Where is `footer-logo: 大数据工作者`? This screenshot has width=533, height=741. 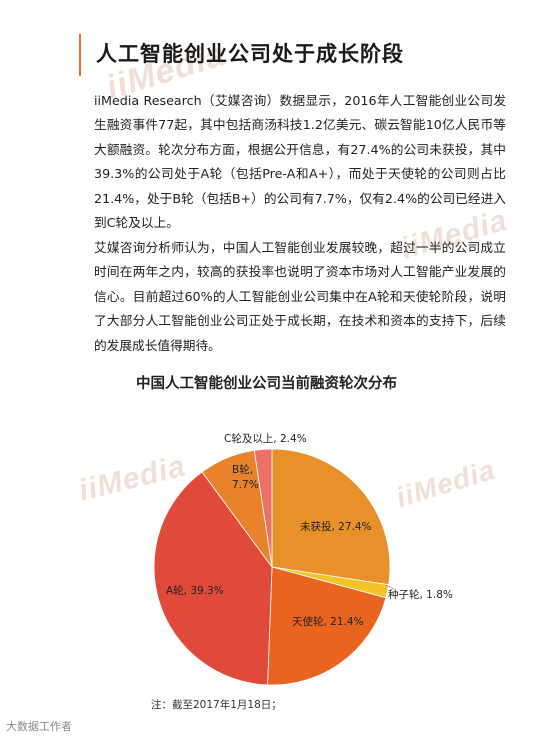
footer-logo: 大数据工作者 is located at coordinates (39, 727).